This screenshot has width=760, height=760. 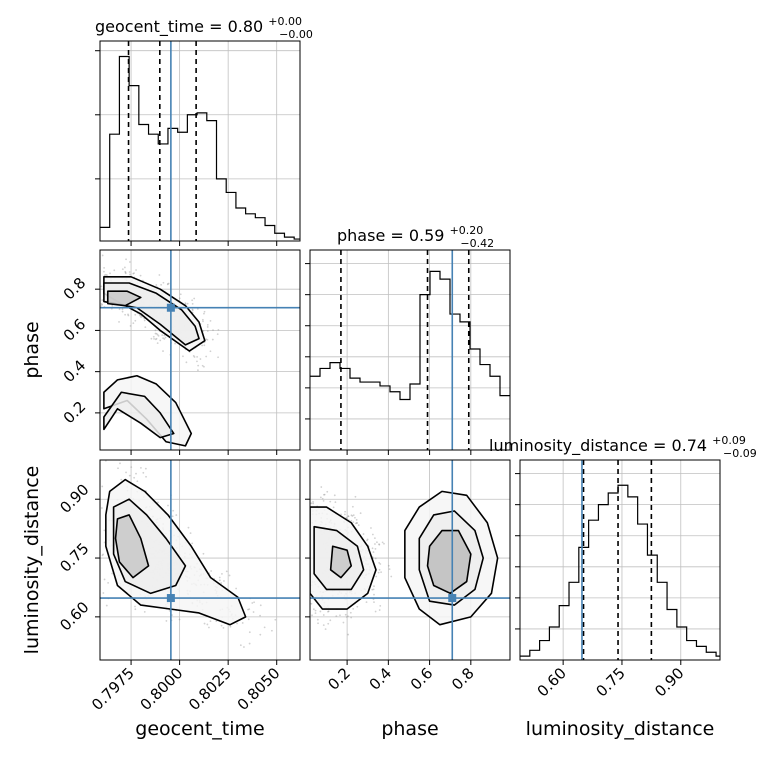 I want to click on hist-step-luminosity_distance, so click(x=620, y=570).